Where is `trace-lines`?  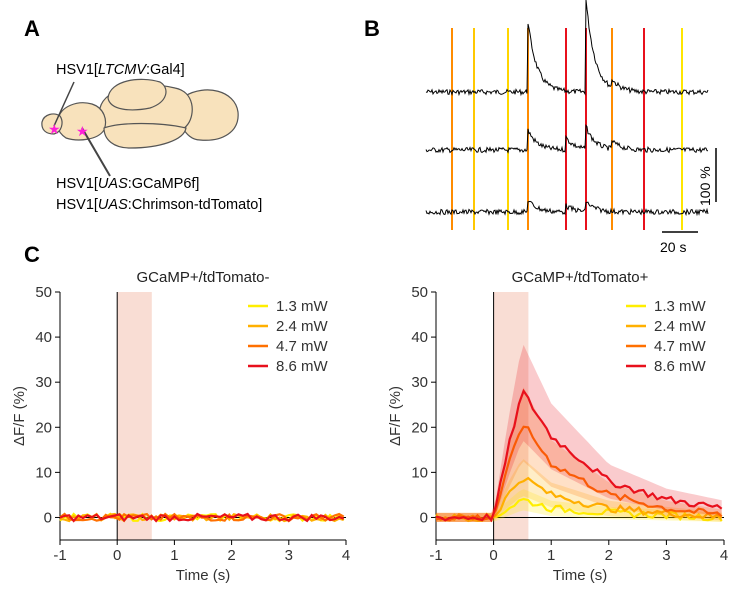 trace-lines is located at coordinates (567, 108).